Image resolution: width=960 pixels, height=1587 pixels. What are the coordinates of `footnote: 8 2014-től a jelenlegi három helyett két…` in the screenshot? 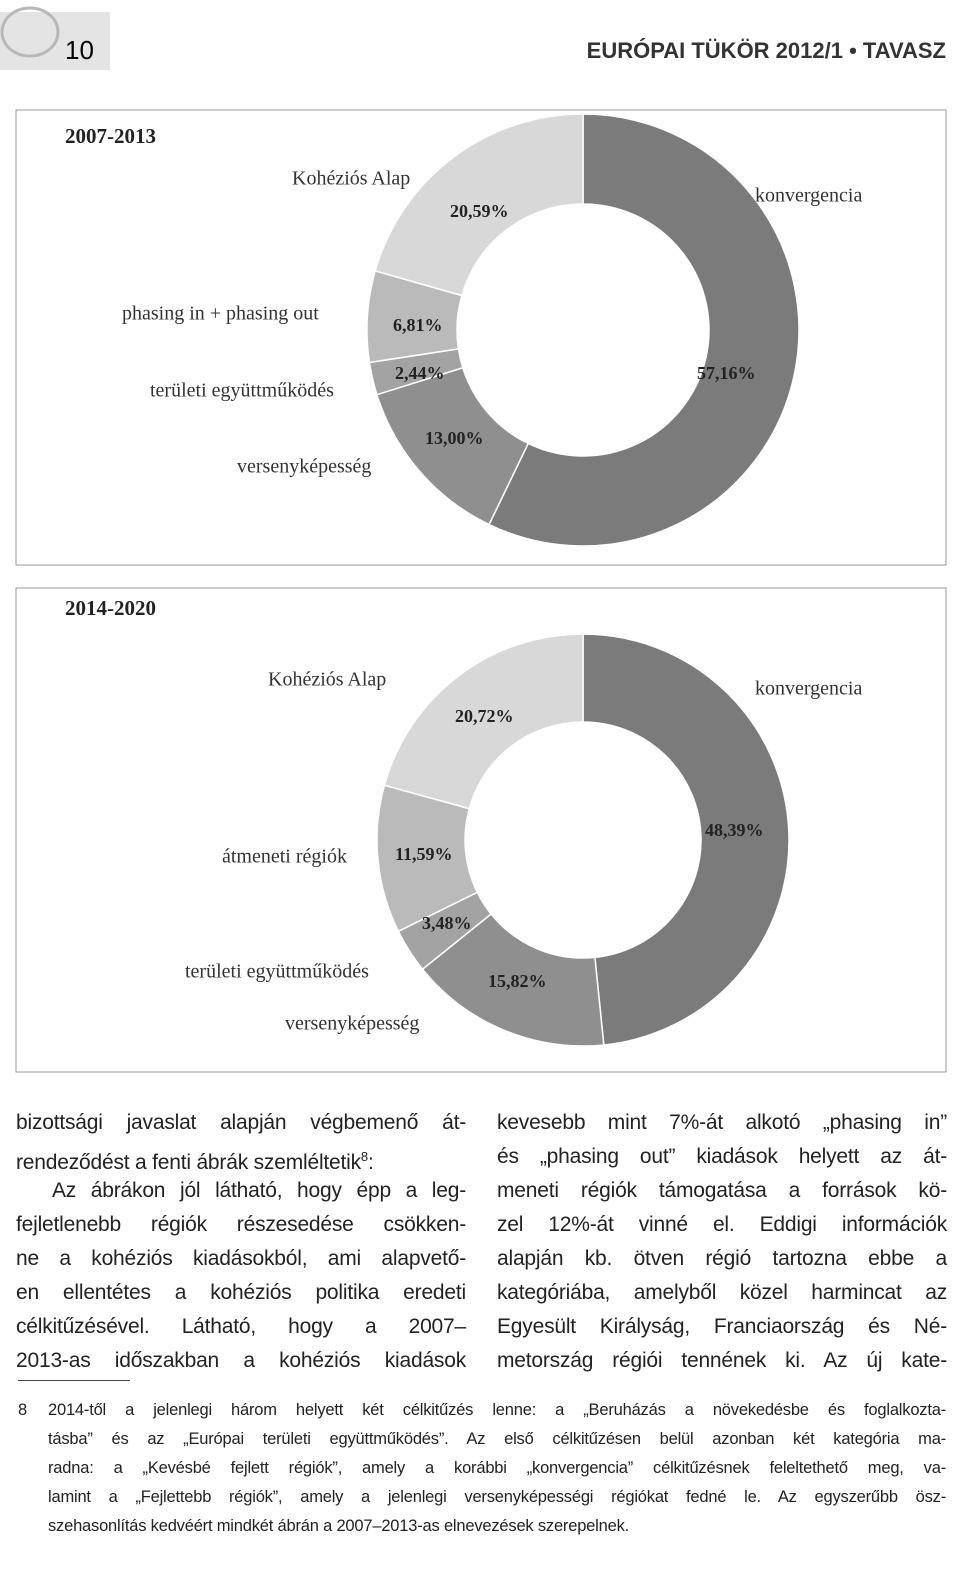 It's located at (482, 1468).